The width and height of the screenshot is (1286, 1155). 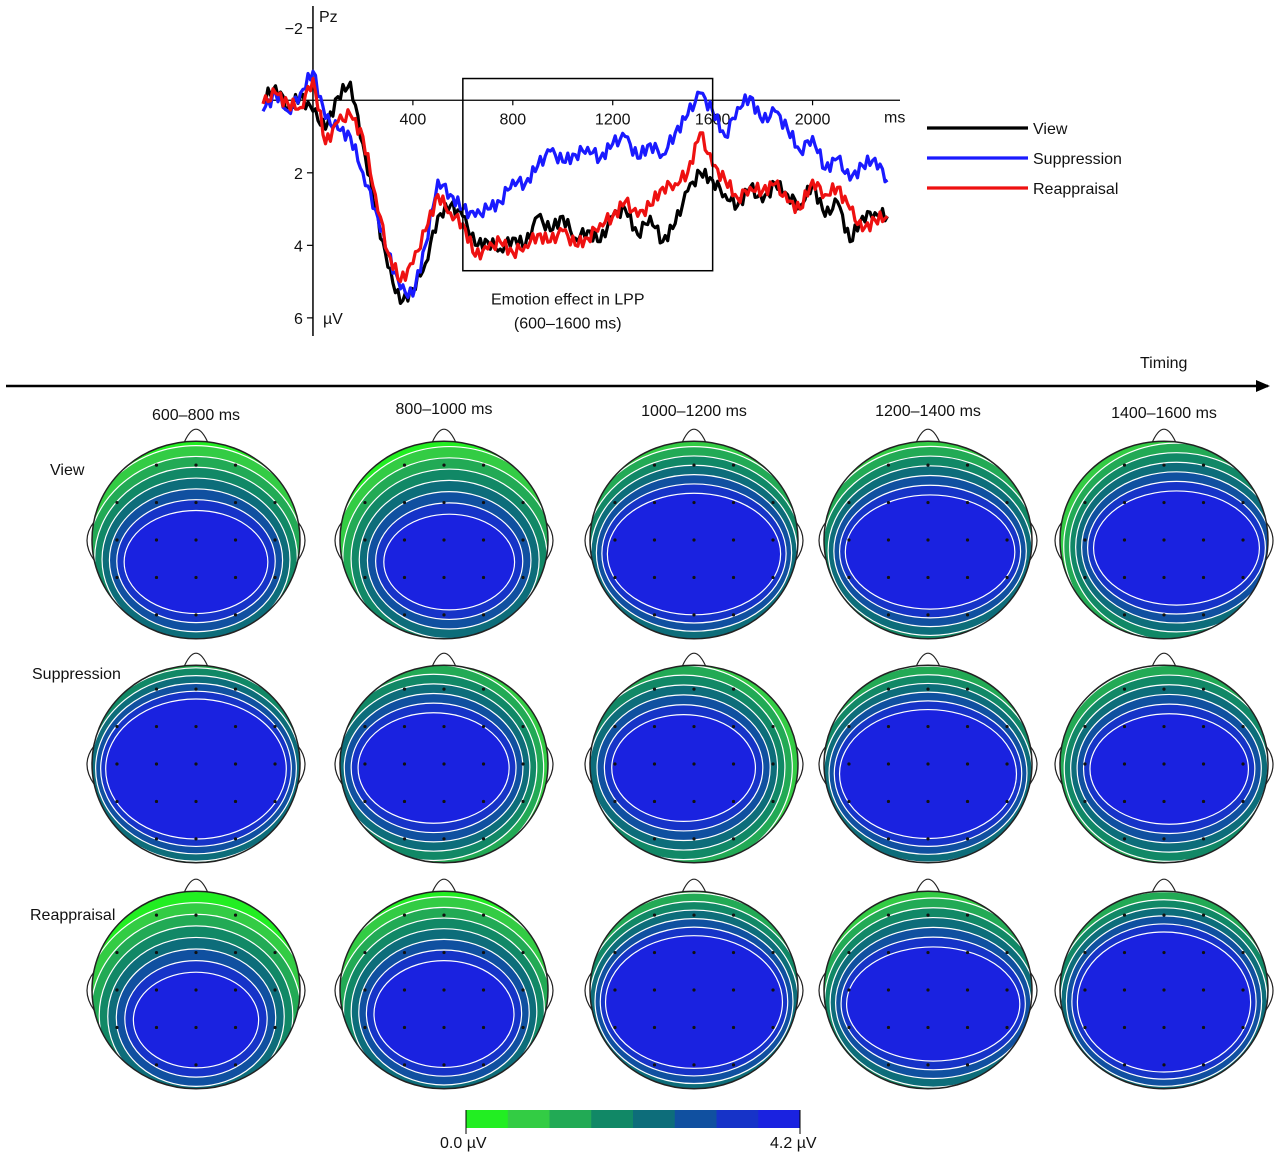 What do you see at coordinates (333, 319) in the screenshot?
I see `y-unit-label: µV` at bounding box center [333, 319].